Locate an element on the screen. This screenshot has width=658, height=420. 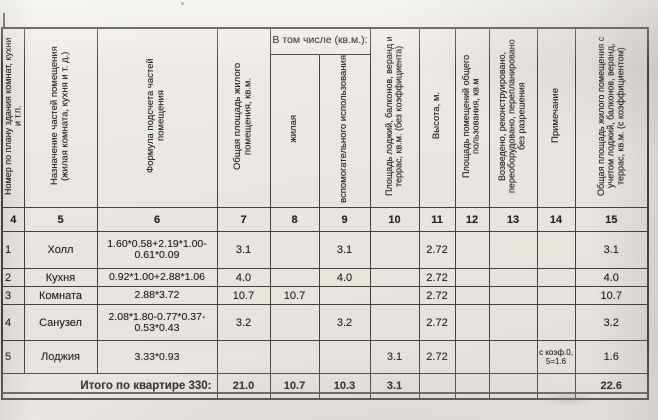
header-auxiliary: вспомогательного использования is located at coordinates (344, 131).